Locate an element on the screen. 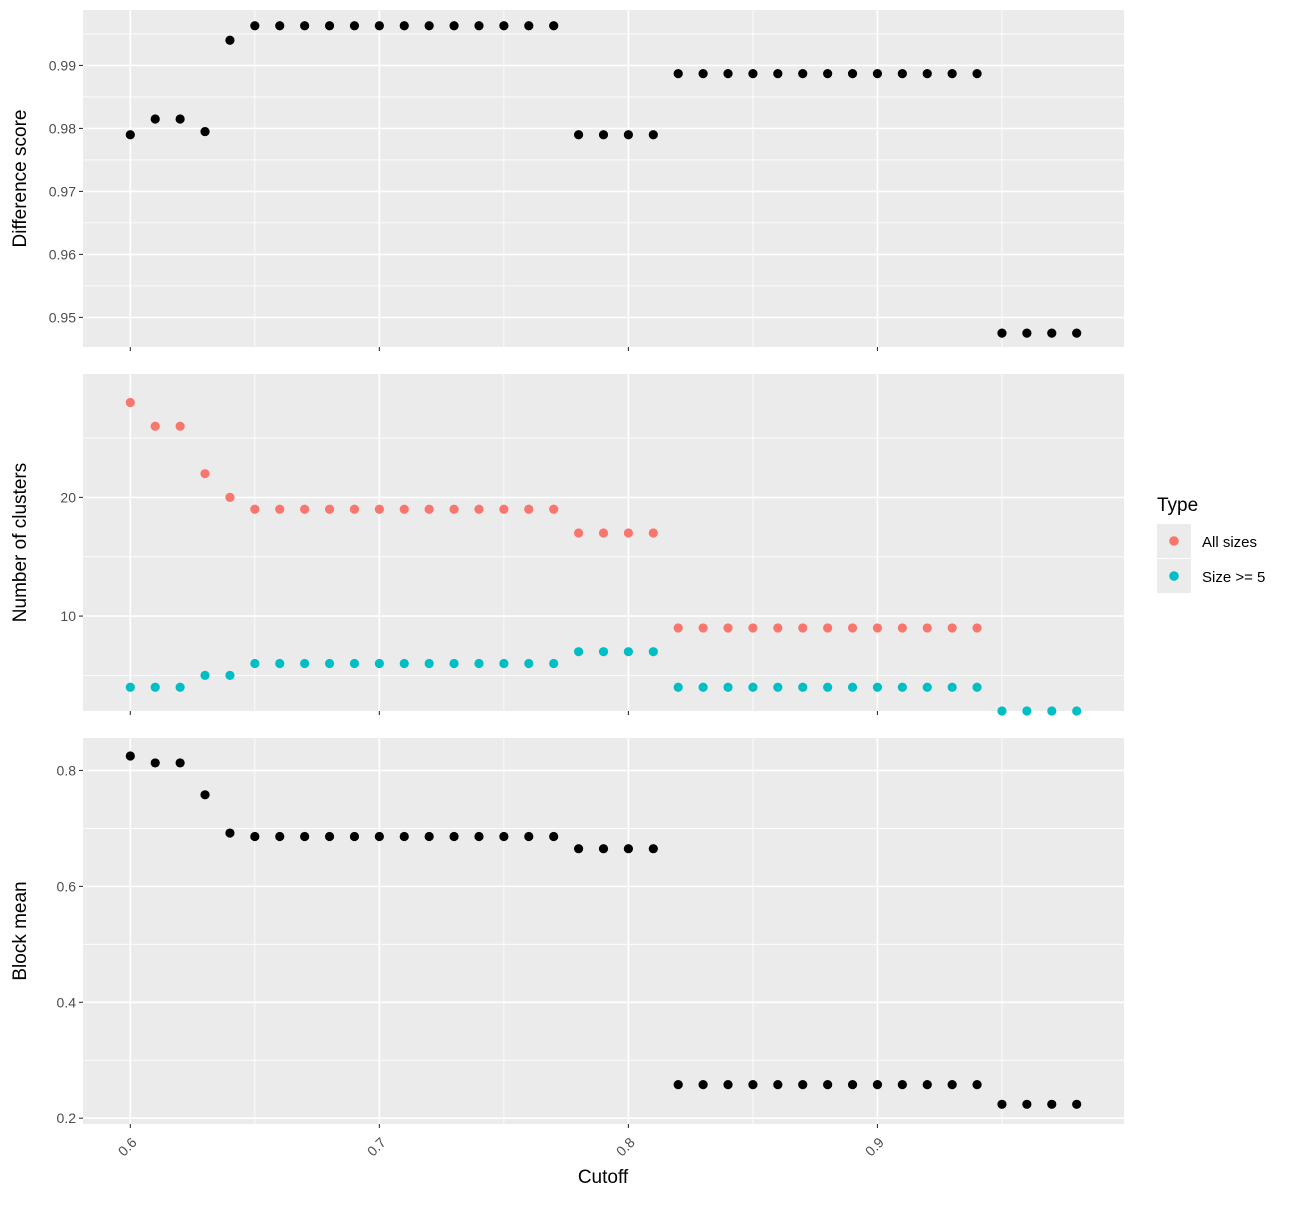  y-axis-title: Difference score is located at coordinates (20, 179).